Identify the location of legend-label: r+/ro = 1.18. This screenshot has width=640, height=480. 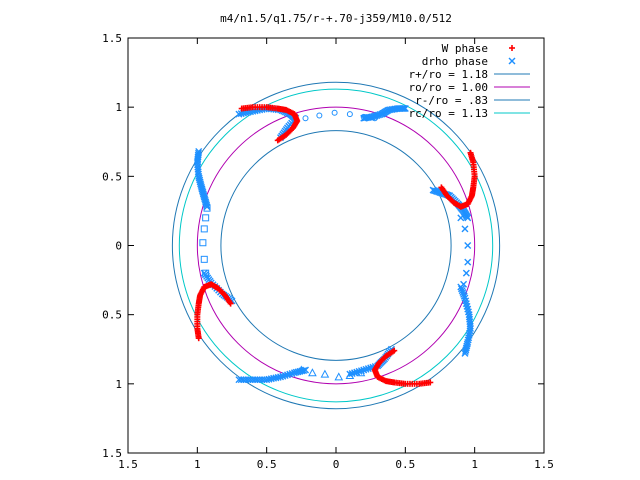
(448, 74).